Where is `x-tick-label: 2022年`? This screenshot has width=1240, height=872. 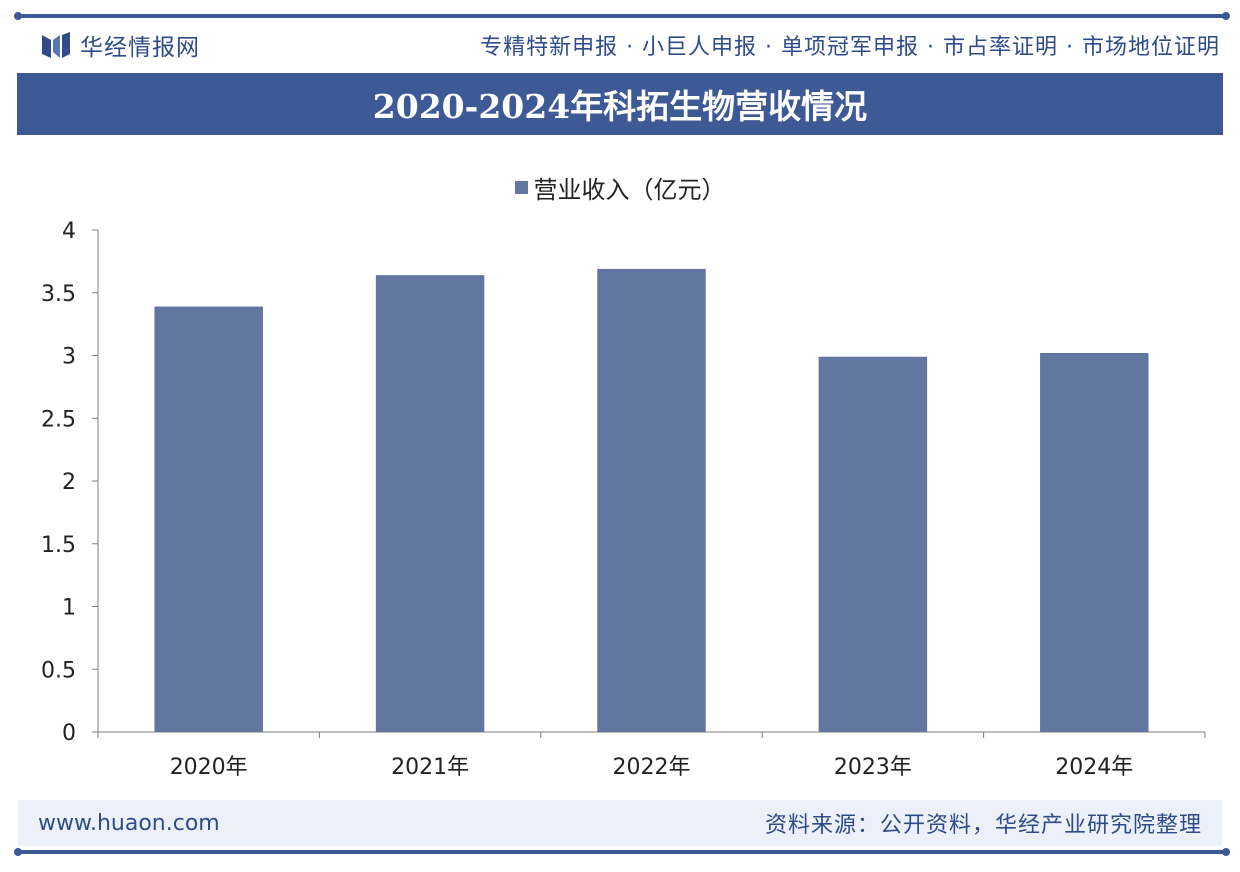
x-tick-label: 2022年 is located at coordinates (652, 767).